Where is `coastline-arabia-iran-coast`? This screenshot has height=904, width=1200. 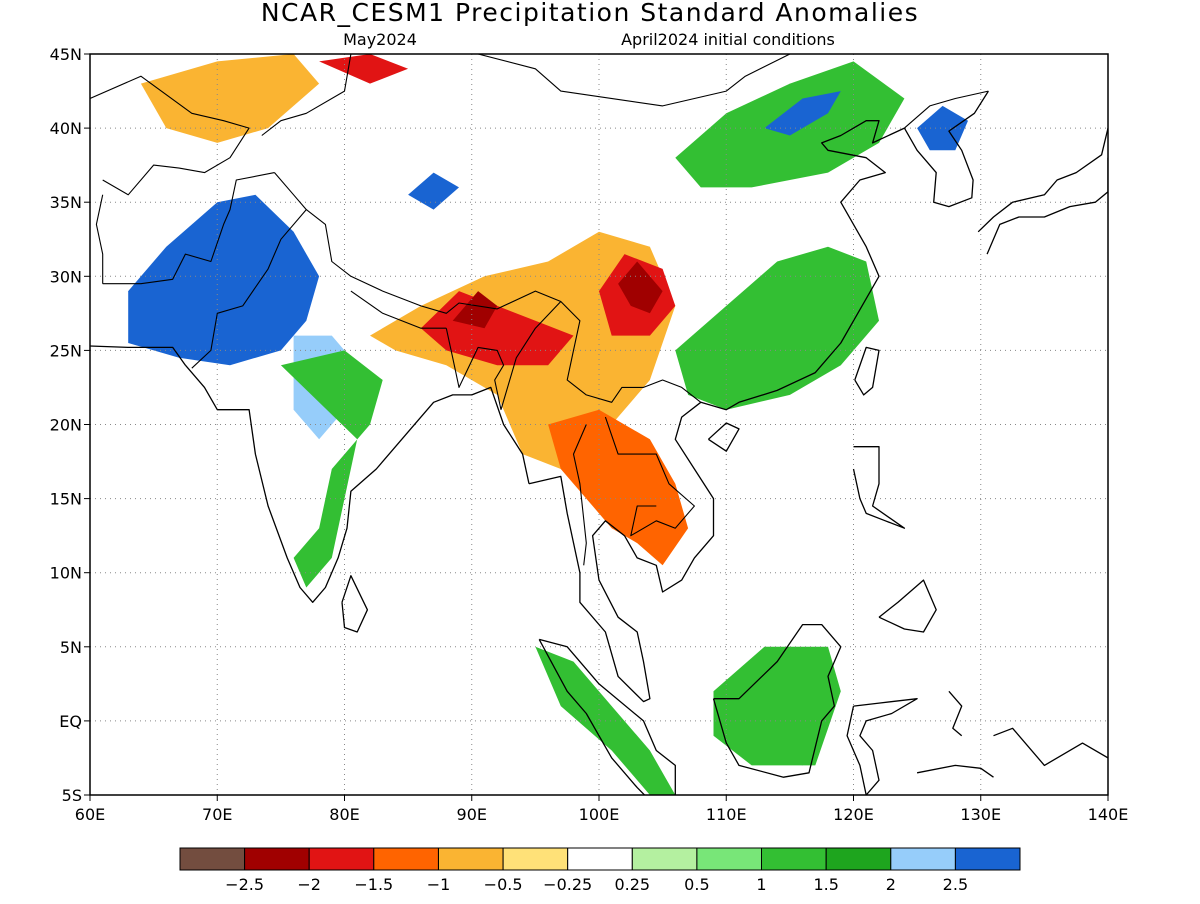 coastline-arabia-iran-coast is located at coordinates (138, 355).